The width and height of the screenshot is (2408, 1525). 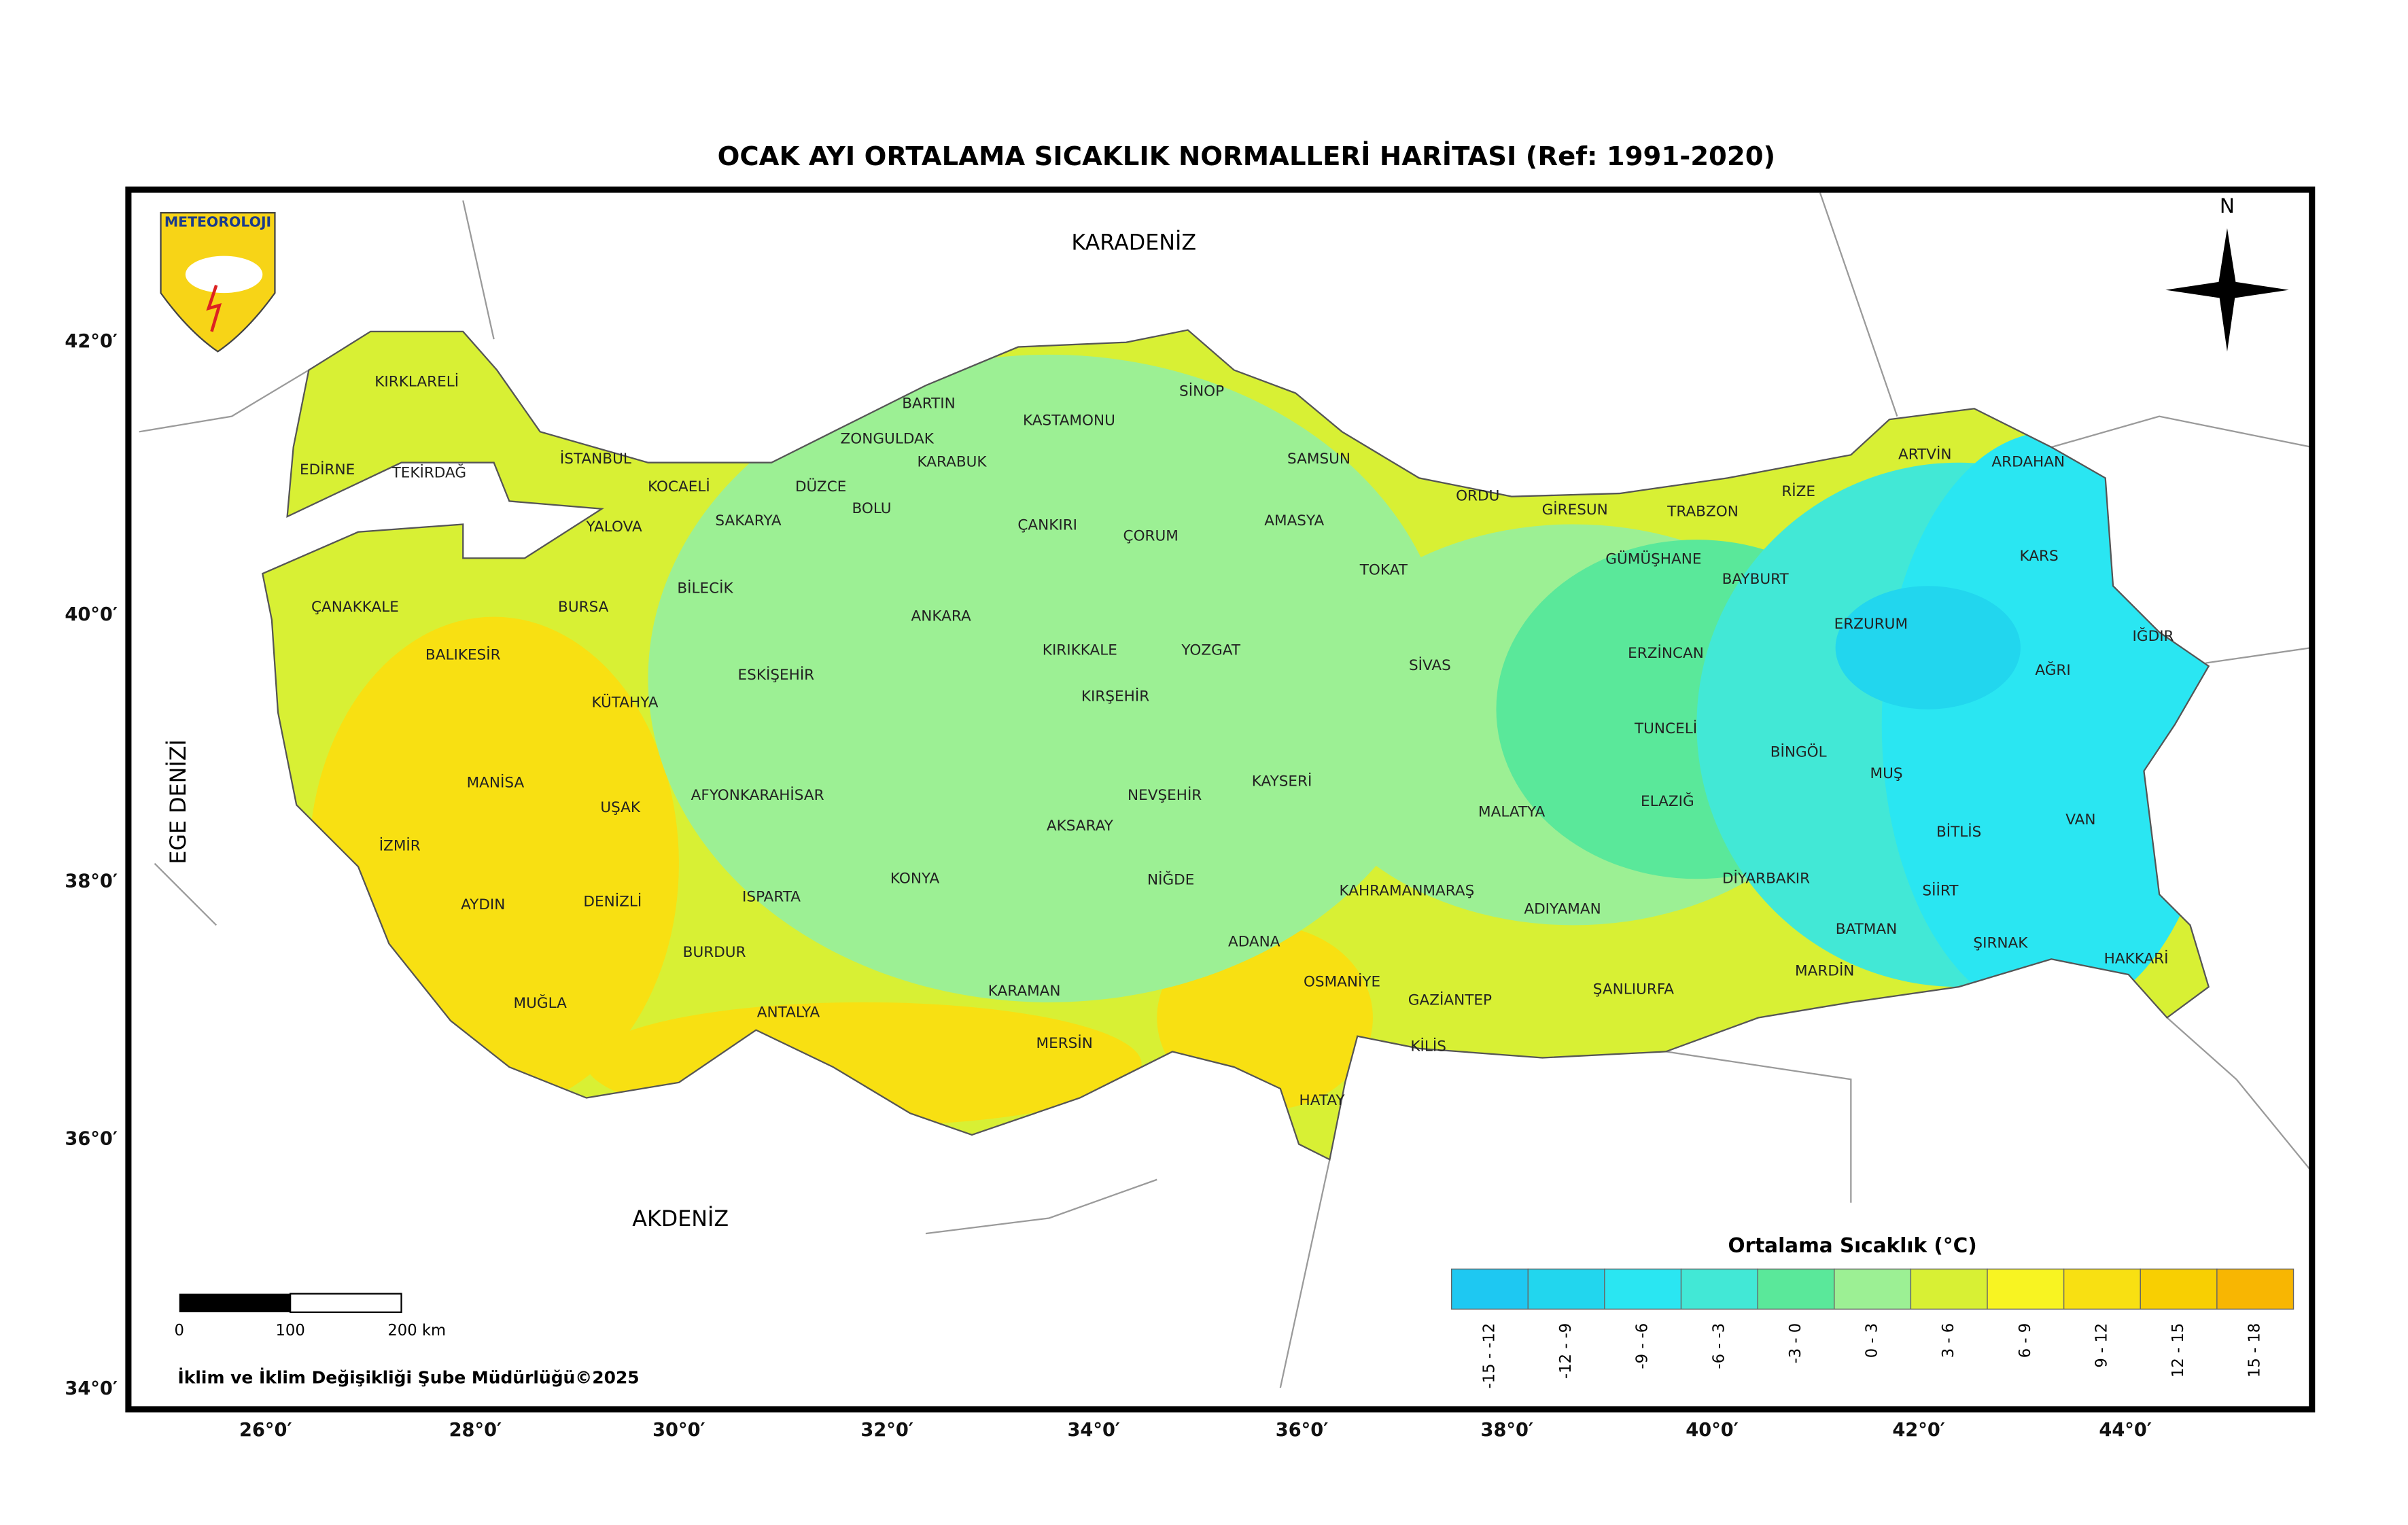 I want to click on legend-title: Ortalama Sıcaklık (°C), so click(x=1852, y=1245).